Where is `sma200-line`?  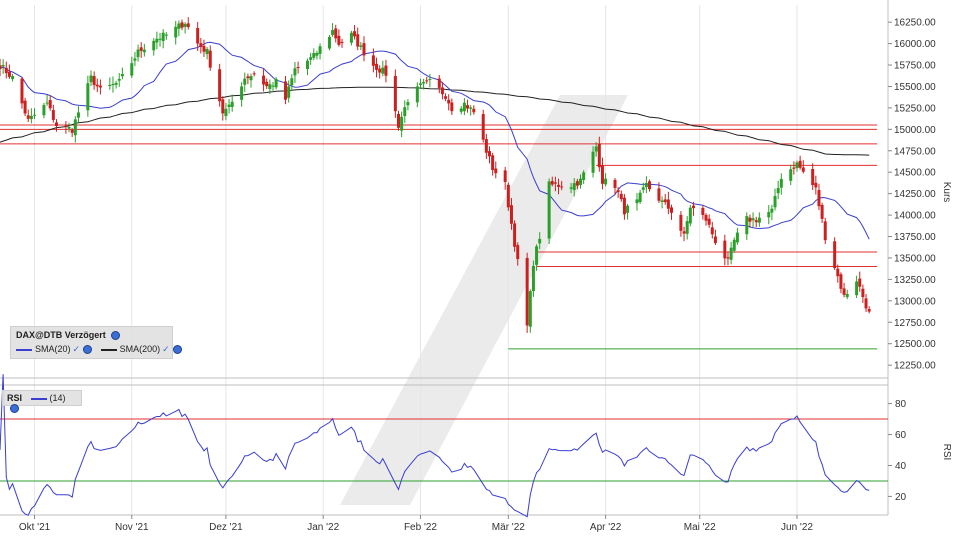 sma200-line is located at coordinates (435, 121).